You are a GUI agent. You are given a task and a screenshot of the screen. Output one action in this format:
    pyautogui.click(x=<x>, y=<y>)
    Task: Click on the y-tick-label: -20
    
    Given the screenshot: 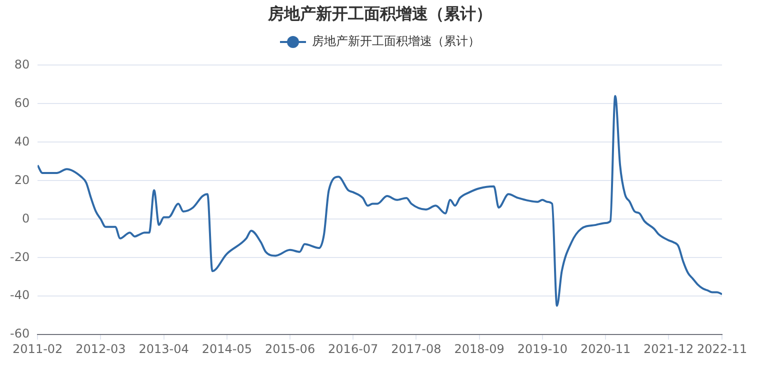 What is the action you would take?
    pyautogui.click(x=20, y=257)
    